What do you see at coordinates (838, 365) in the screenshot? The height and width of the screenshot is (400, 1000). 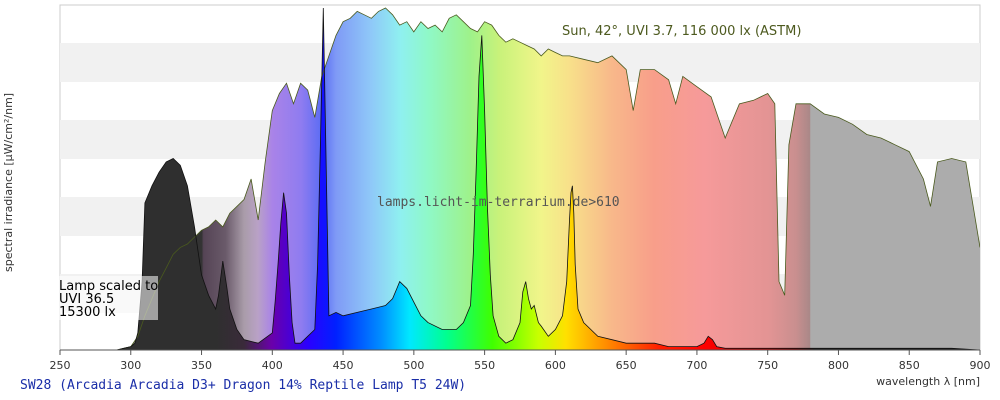 I see `x-tick-label: 800` at bounding box center [838, 365].